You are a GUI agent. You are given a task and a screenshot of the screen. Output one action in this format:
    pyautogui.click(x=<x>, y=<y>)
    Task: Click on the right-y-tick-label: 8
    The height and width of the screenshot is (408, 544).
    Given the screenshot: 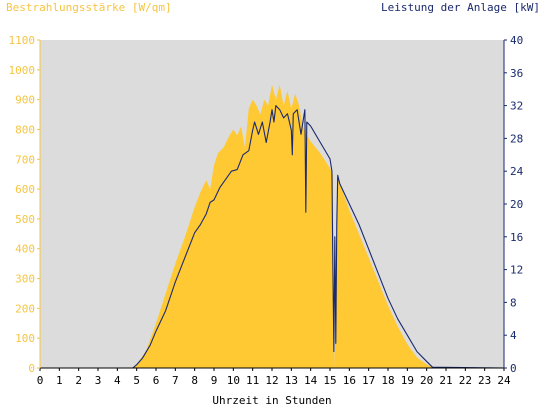 What is the action you would take?
    pyautogui.click(x=513, y=302)
    